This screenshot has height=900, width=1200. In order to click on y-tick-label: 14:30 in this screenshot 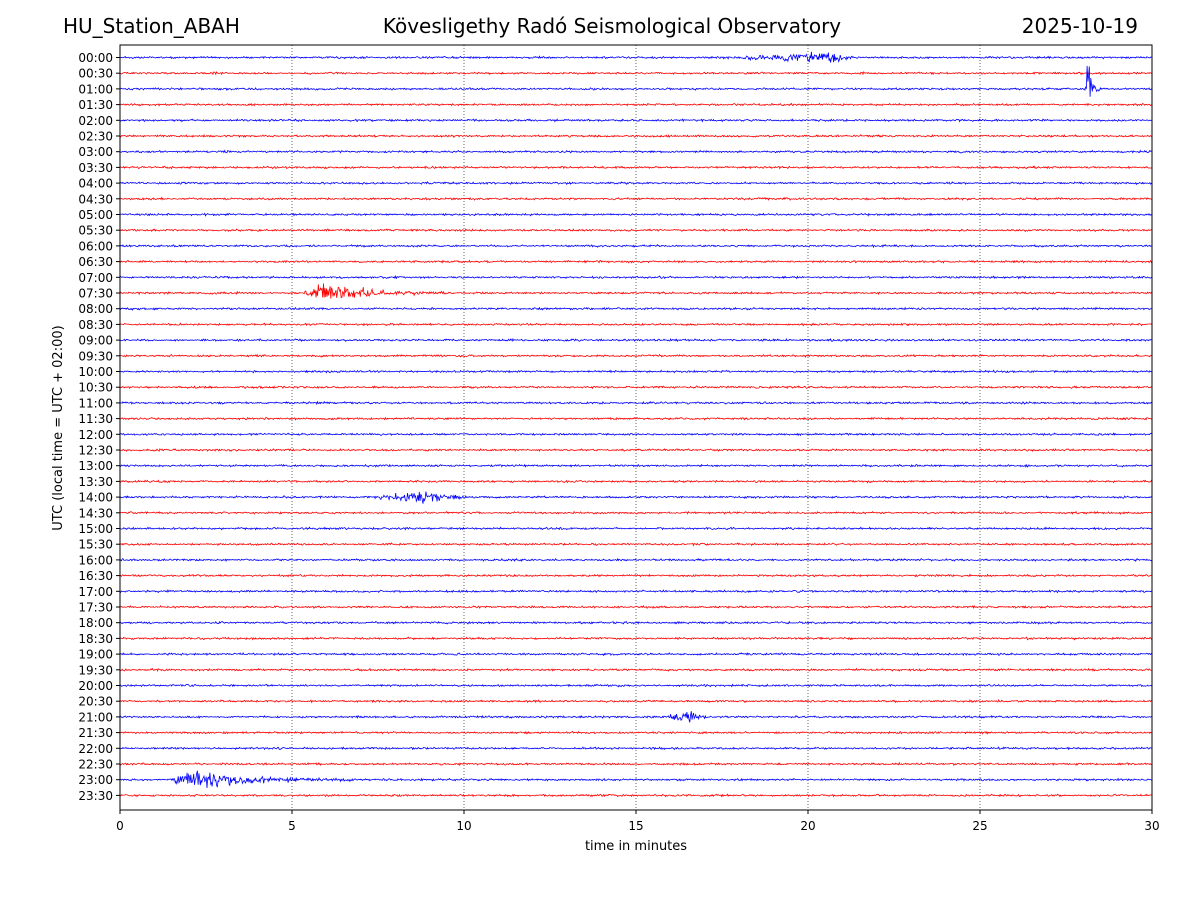, I will do `click(95, 513)`.